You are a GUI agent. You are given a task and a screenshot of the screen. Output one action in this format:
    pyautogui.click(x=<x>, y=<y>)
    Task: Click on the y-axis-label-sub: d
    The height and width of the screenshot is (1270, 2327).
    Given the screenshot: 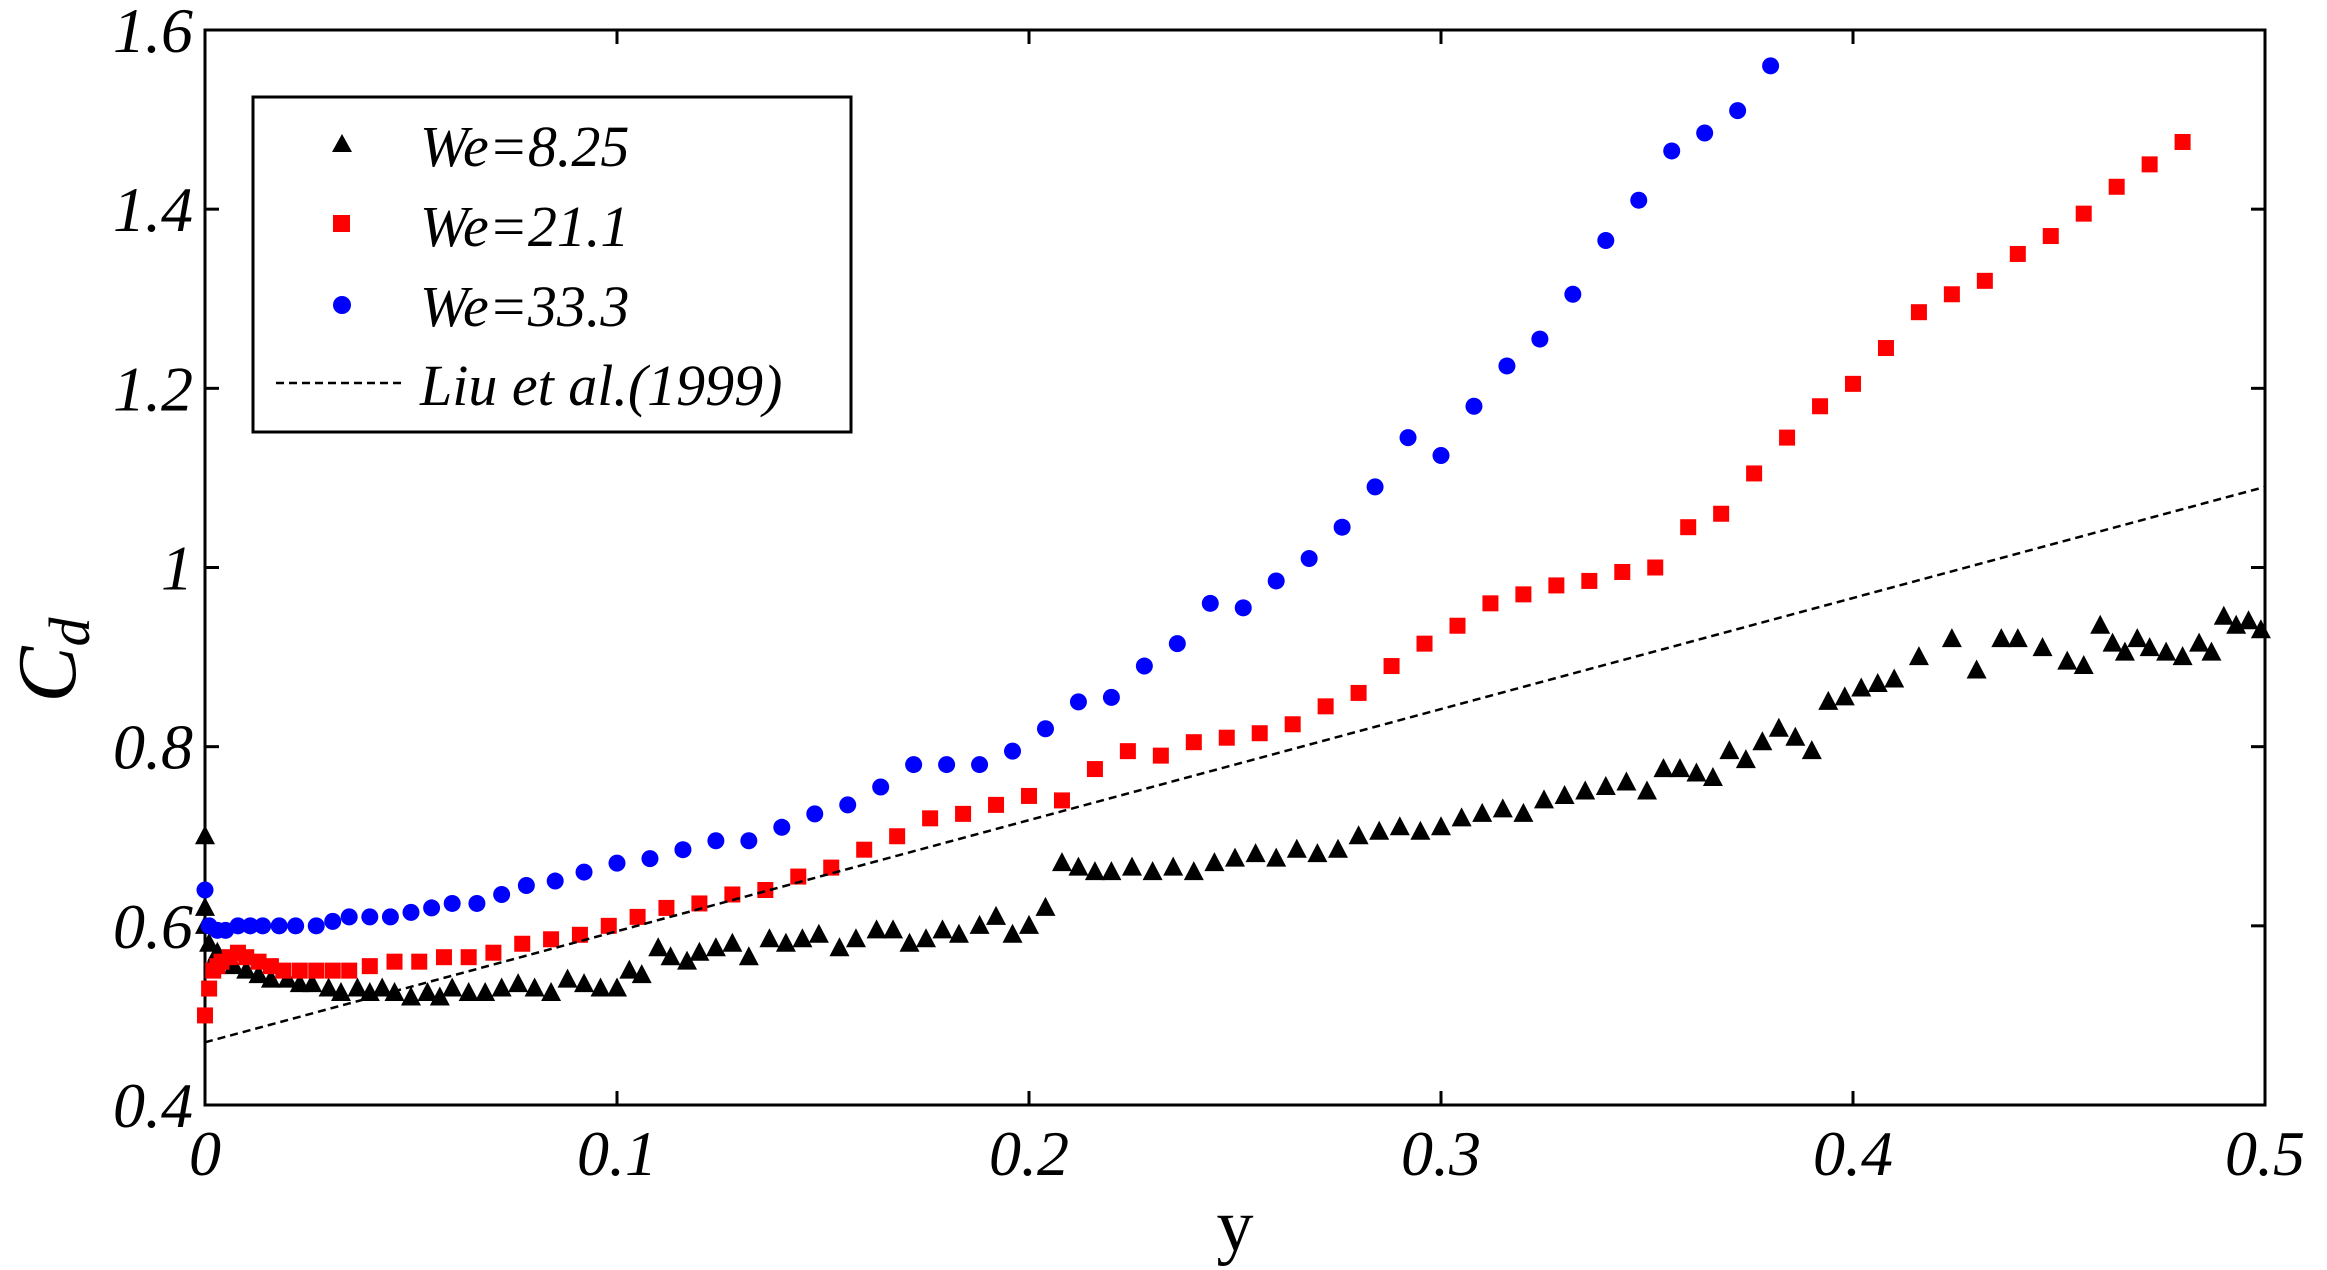 What is the action you would take?
    pyautogui.click(x=69, y=631)
    